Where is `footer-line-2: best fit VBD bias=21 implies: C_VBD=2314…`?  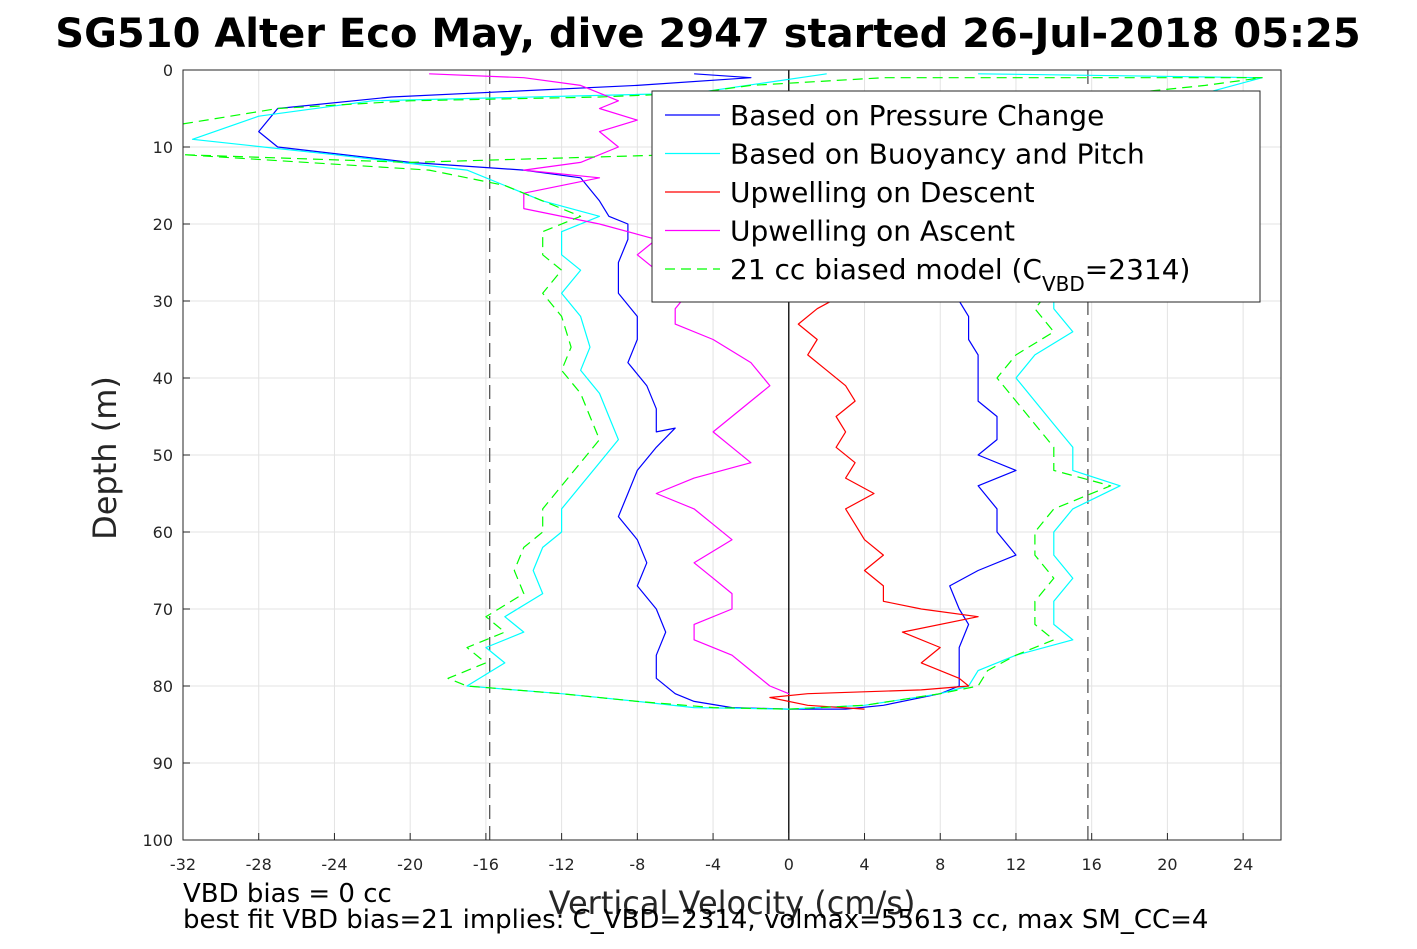
footer-line-2: best fit VBD bias=21 implies: C_VBD=2314… is located at coordinates (695, 920).